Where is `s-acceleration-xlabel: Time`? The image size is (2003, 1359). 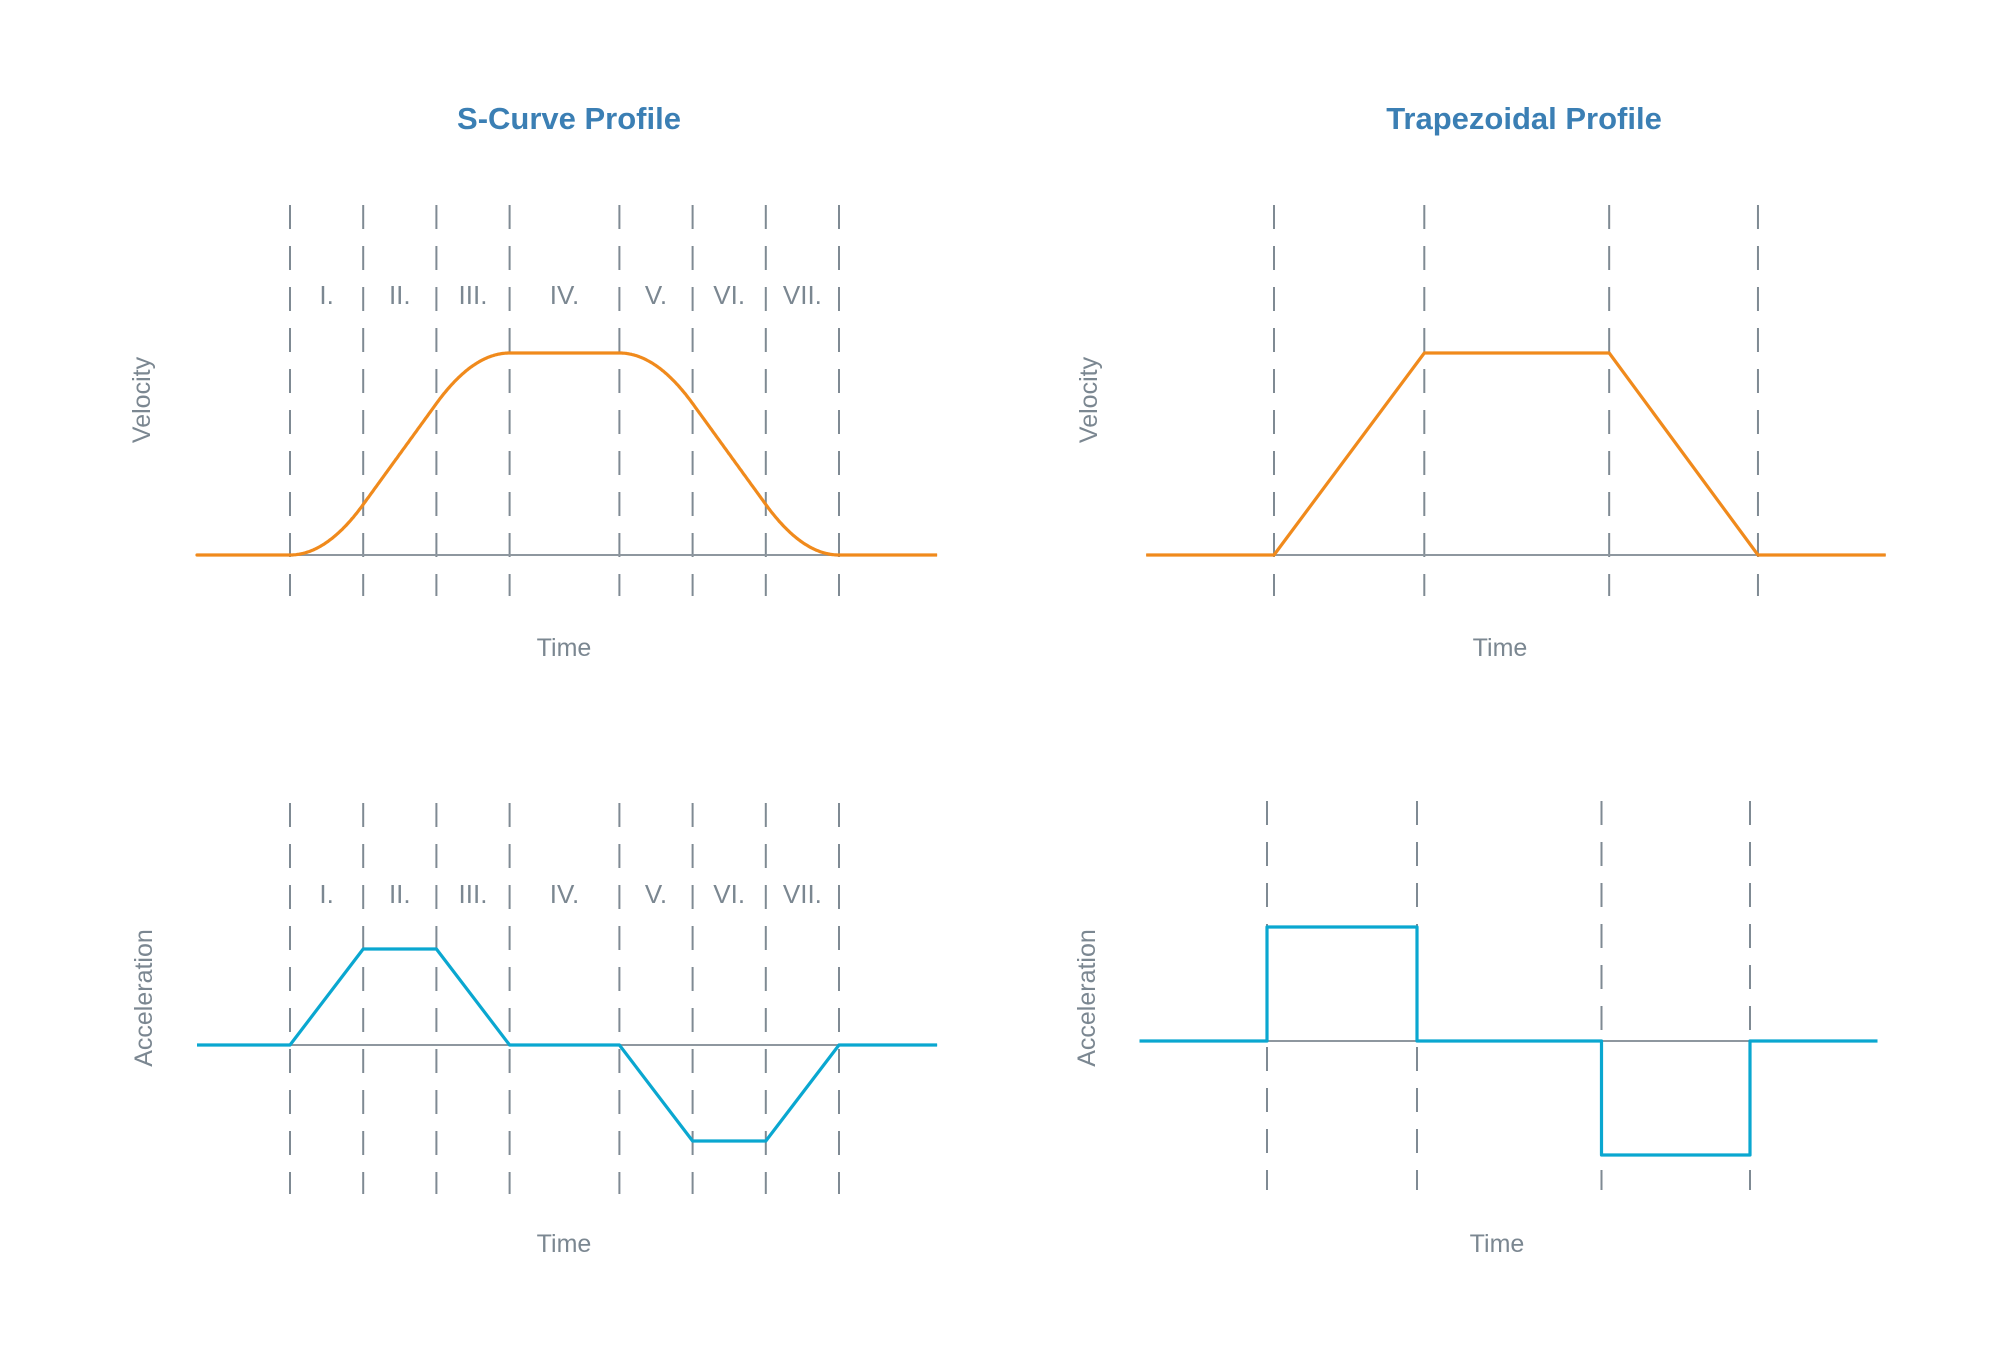 s-acceleration-xlabel: Time is located at coordinates (564, 1244).